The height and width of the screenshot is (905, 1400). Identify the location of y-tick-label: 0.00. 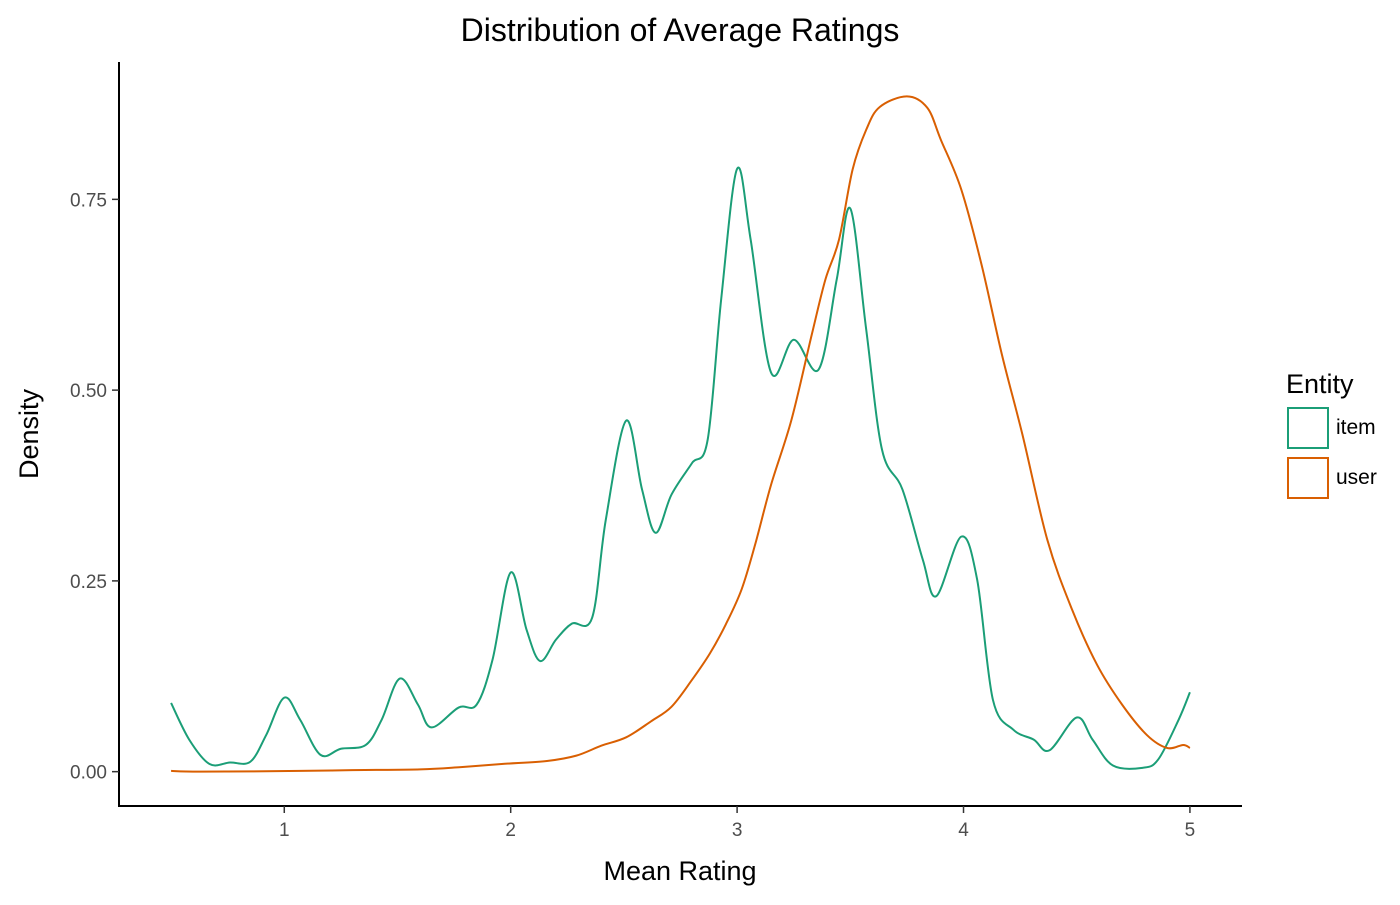
(88, 773).